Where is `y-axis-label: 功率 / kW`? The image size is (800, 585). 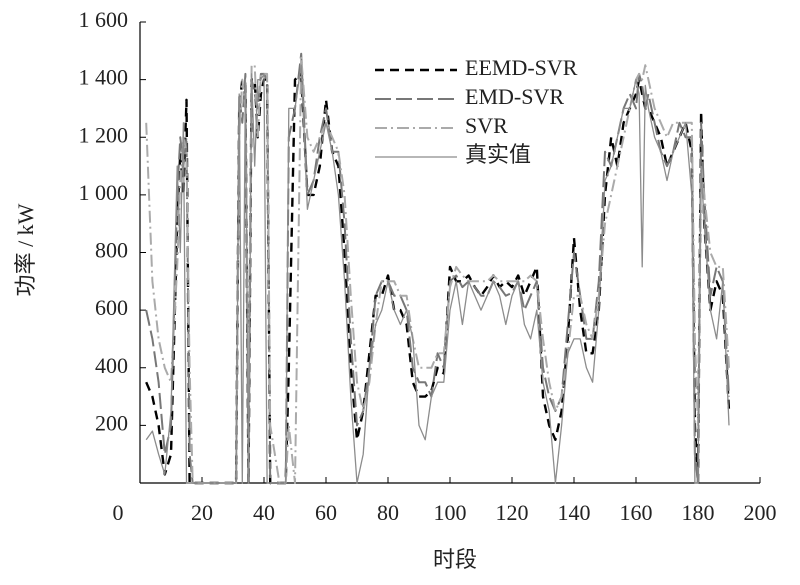
y-axis-label: 功率 / kW is located at coordinates (25, 249).